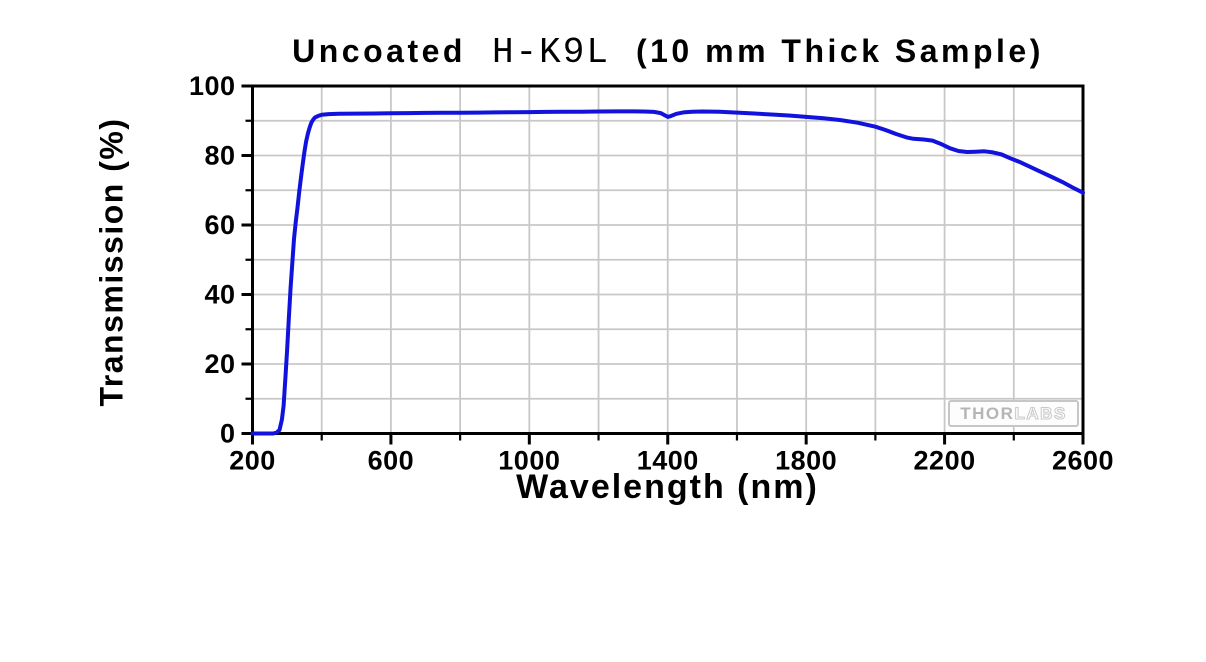  Describe the element at coordinates (667, 487) in the screenshot. I see `x-axis-label: Wavelength (nm)` at that location.